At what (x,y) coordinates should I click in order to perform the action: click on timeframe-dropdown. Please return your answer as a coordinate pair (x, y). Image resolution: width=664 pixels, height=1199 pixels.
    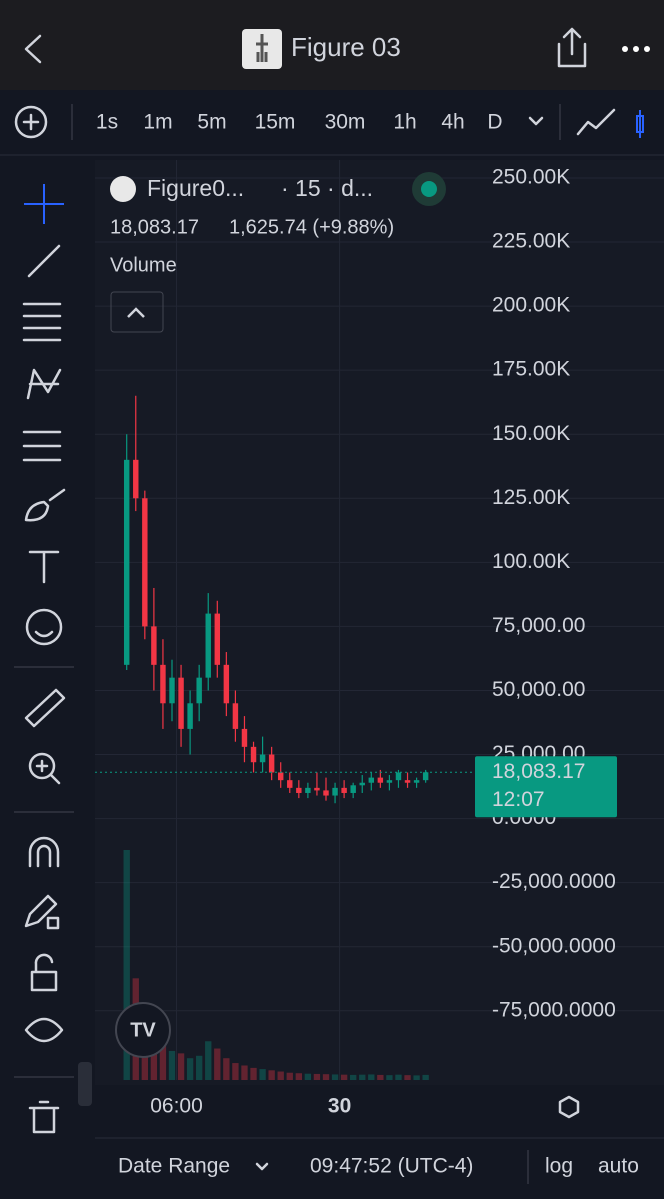
    Looking at the image, I should click on (536, 121).